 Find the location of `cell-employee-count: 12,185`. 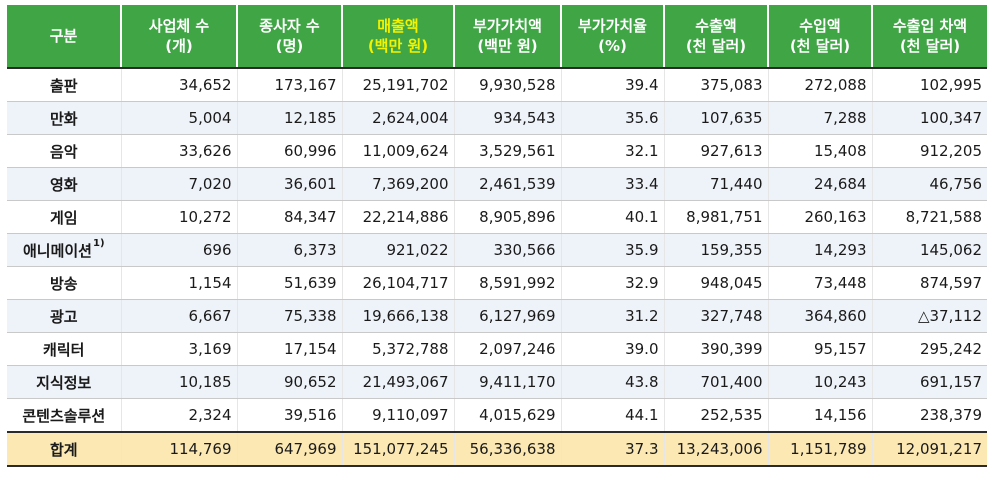

cell-employee-count: 12,185 is located at coordinates (289, 118).